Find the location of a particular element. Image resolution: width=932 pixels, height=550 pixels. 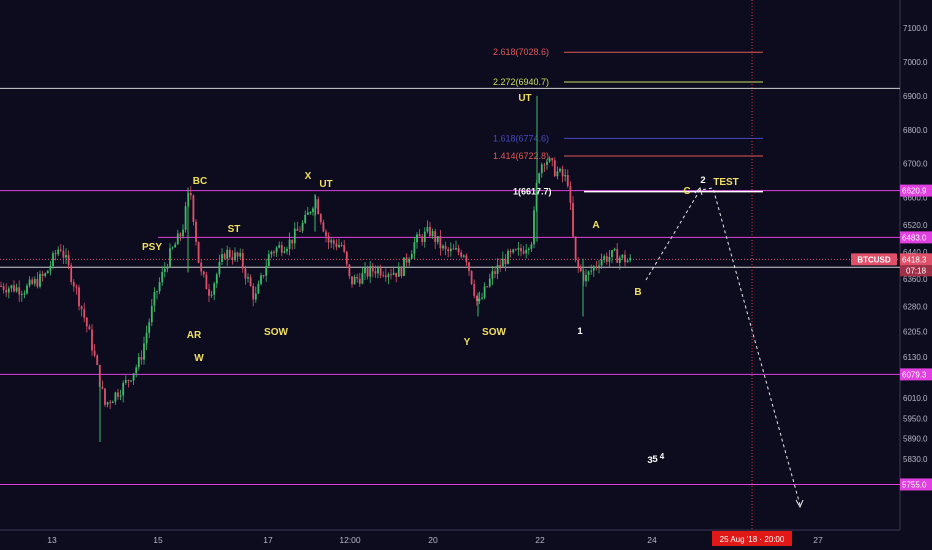

price-tick-label: 6130.0 is located at coordinates (915, 357).